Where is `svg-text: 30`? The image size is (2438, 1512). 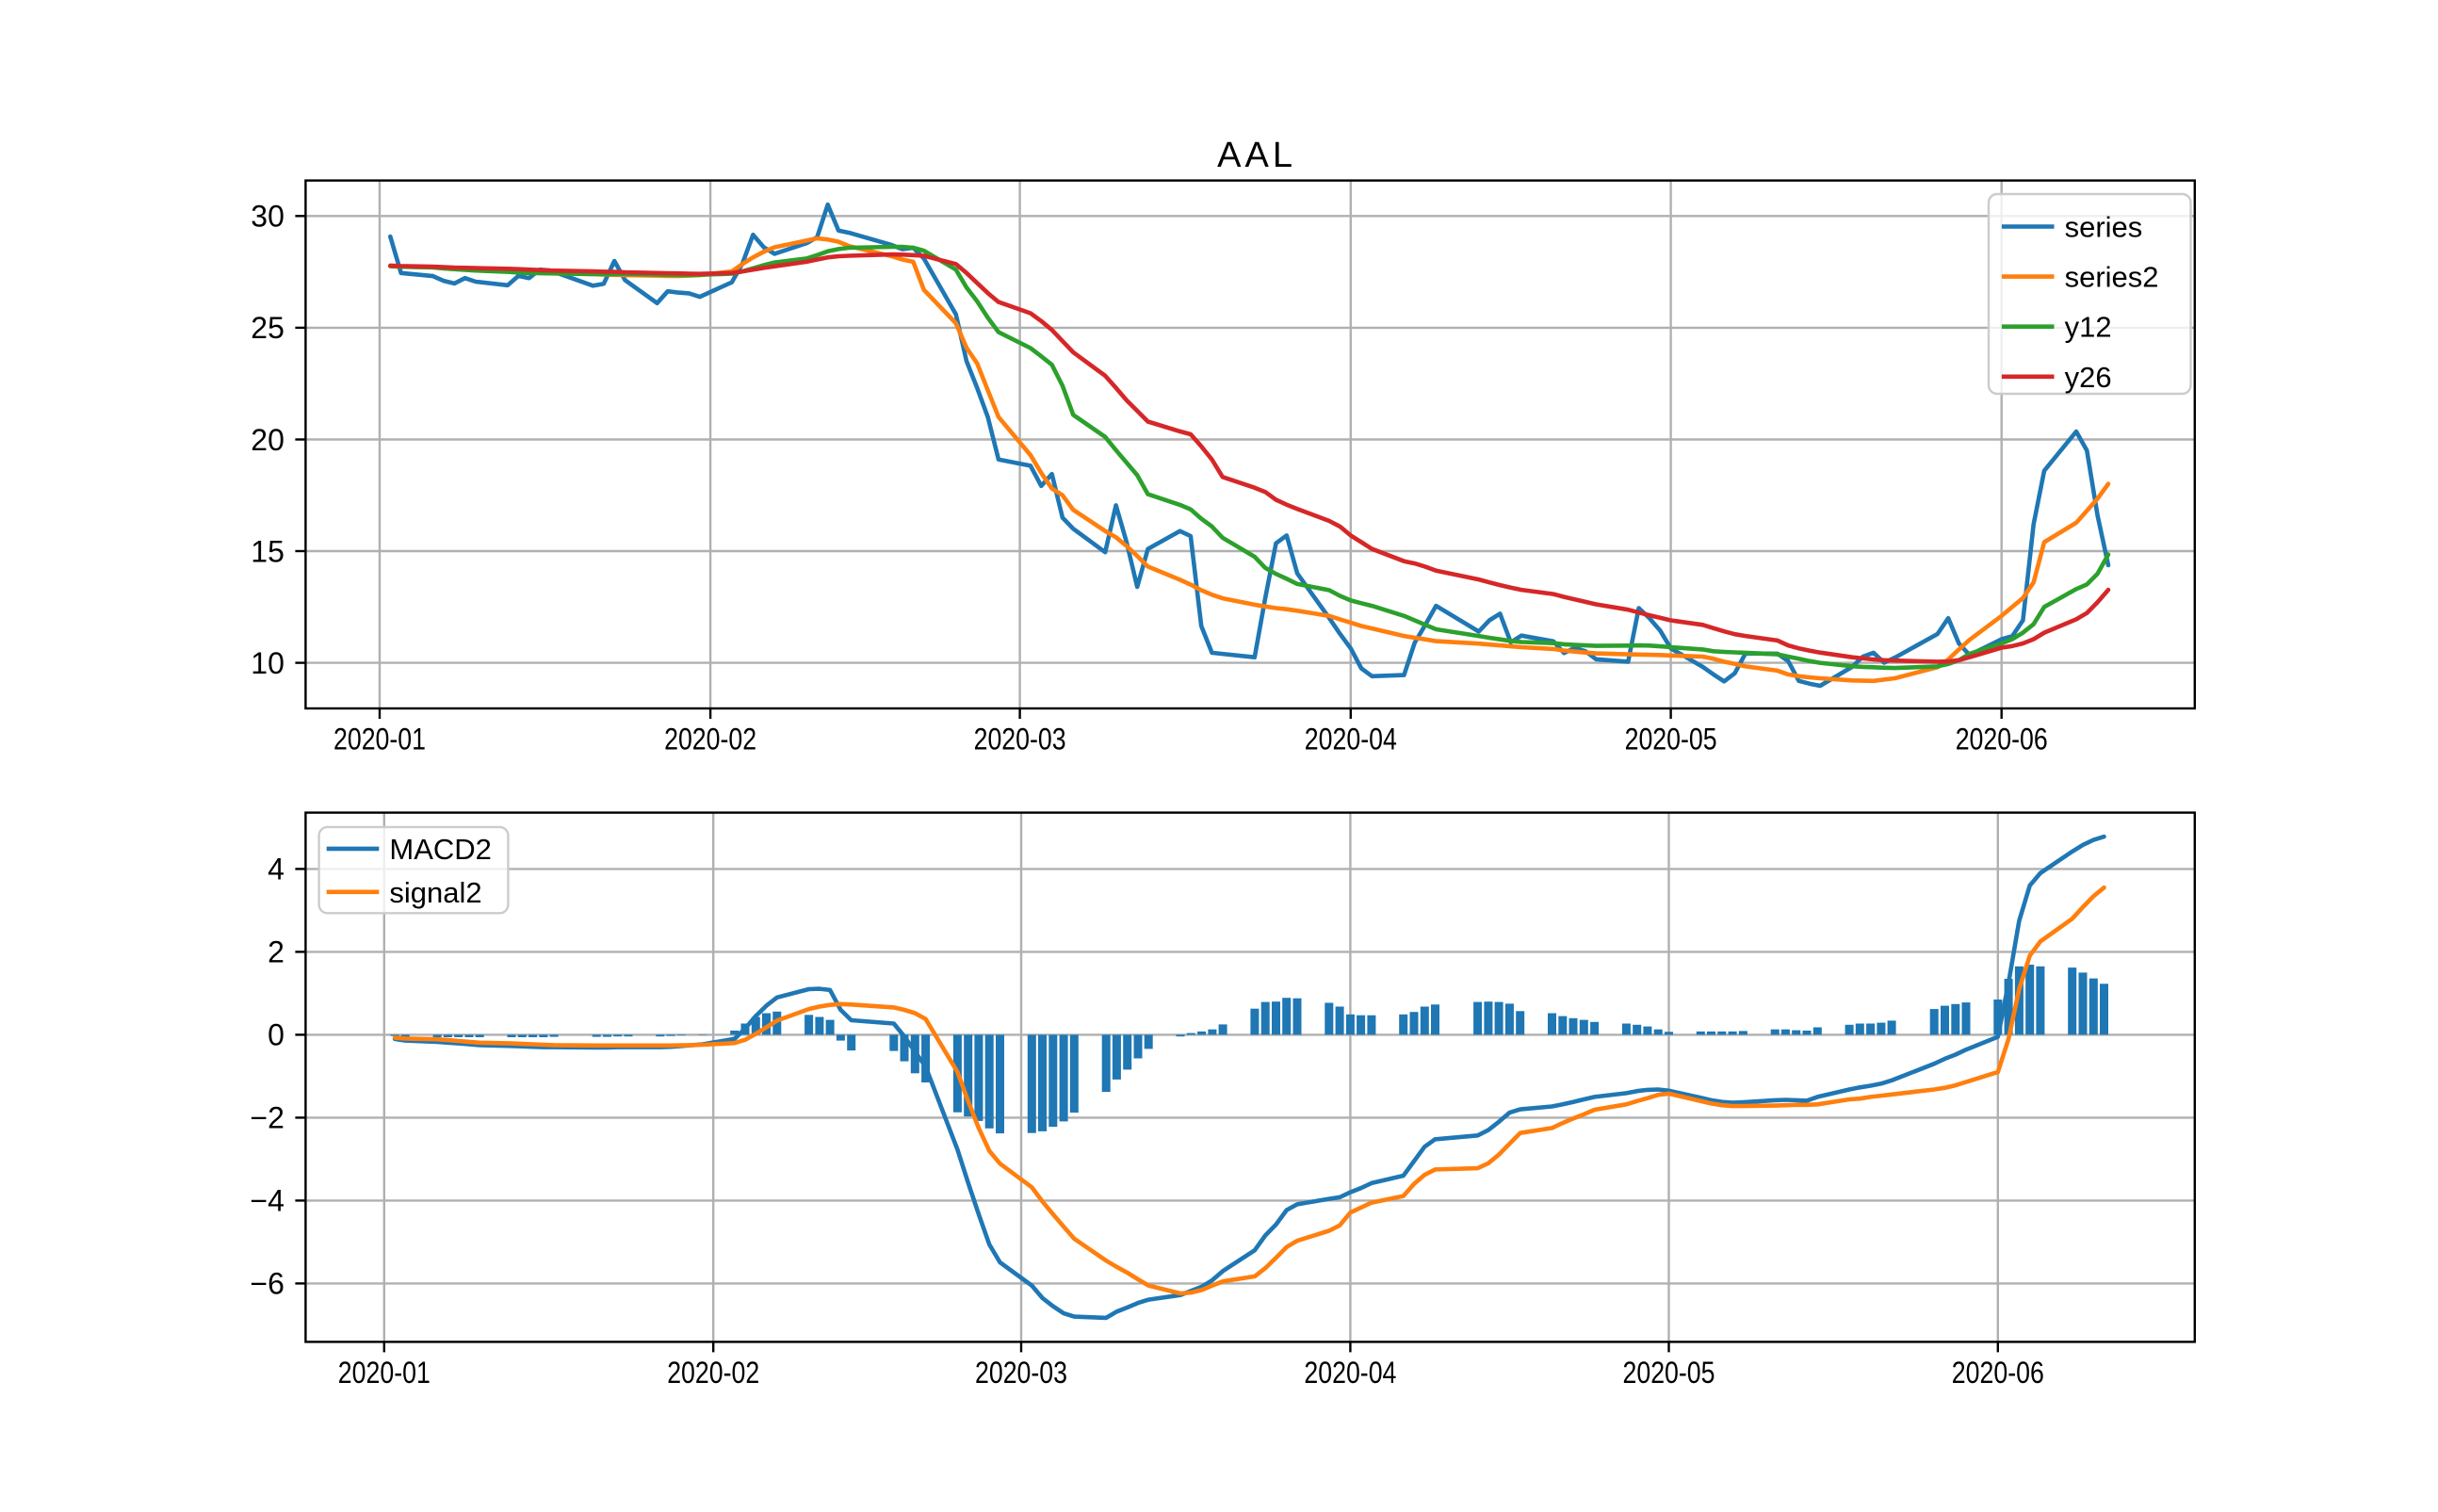
svg-text: 30 is located at coordinates (267, 217).